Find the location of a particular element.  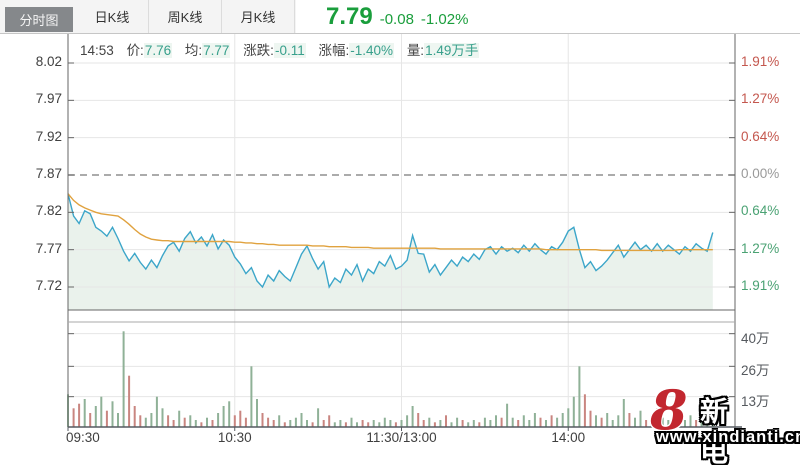

price-change: -0.08 is located at coordinates (396, 19).